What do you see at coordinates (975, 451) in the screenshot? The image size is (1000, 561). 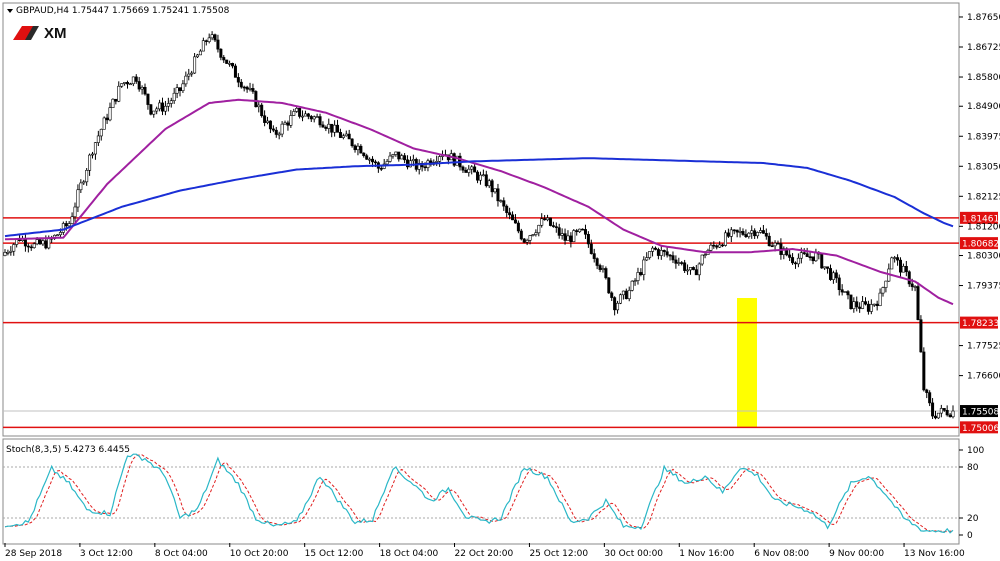 I see `stoch-tick-label: 100` at bounding box center [975, 451].